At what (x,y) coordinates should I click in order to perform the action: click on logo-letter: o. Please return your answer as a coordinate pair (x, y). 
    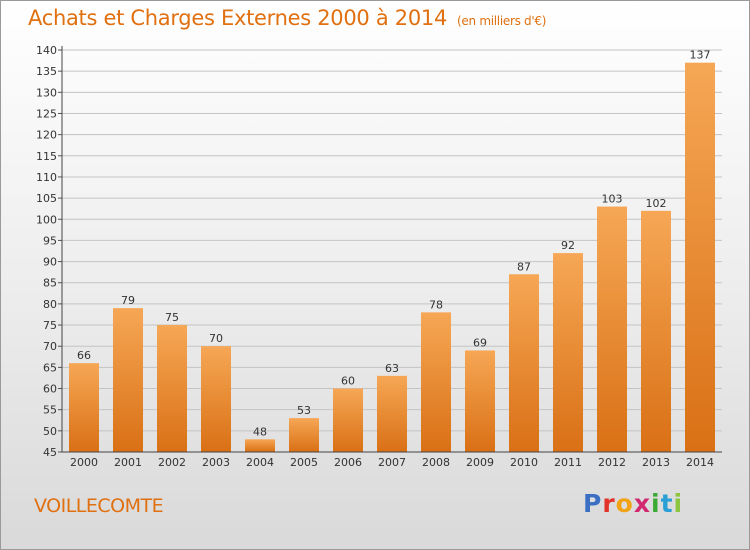
    Looking at the image, I should click on (624, 503).